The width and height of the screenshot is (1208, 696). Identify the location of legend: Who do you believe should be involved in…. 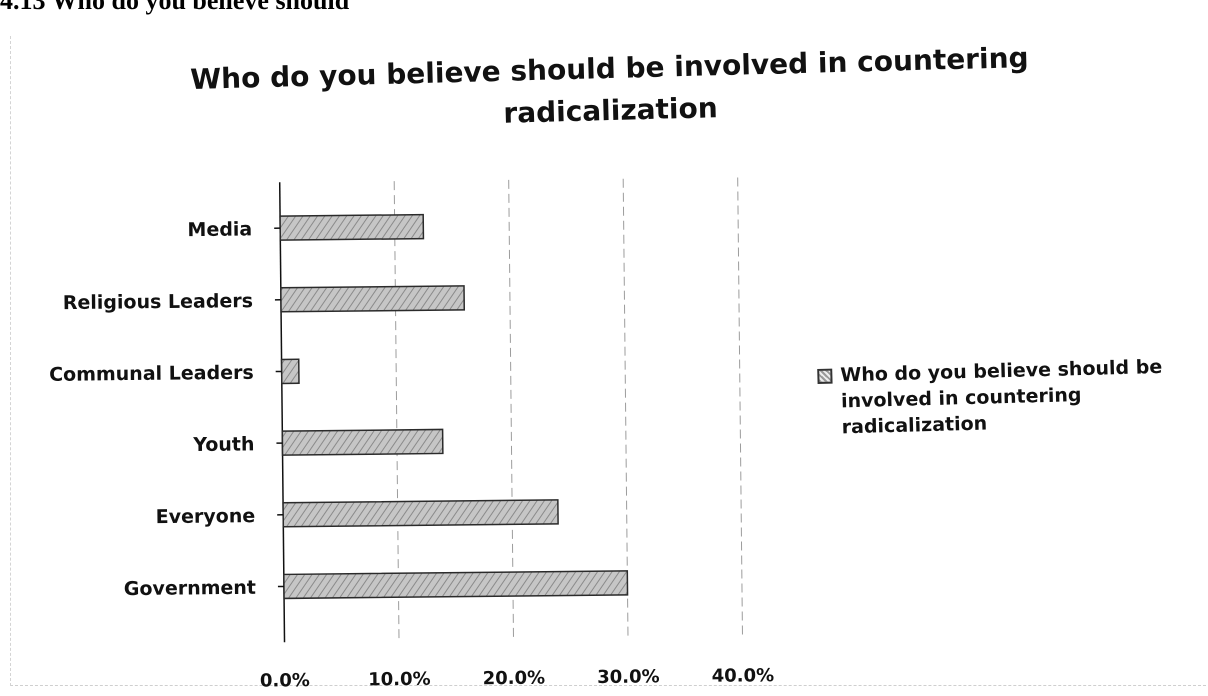
(1008, 397).